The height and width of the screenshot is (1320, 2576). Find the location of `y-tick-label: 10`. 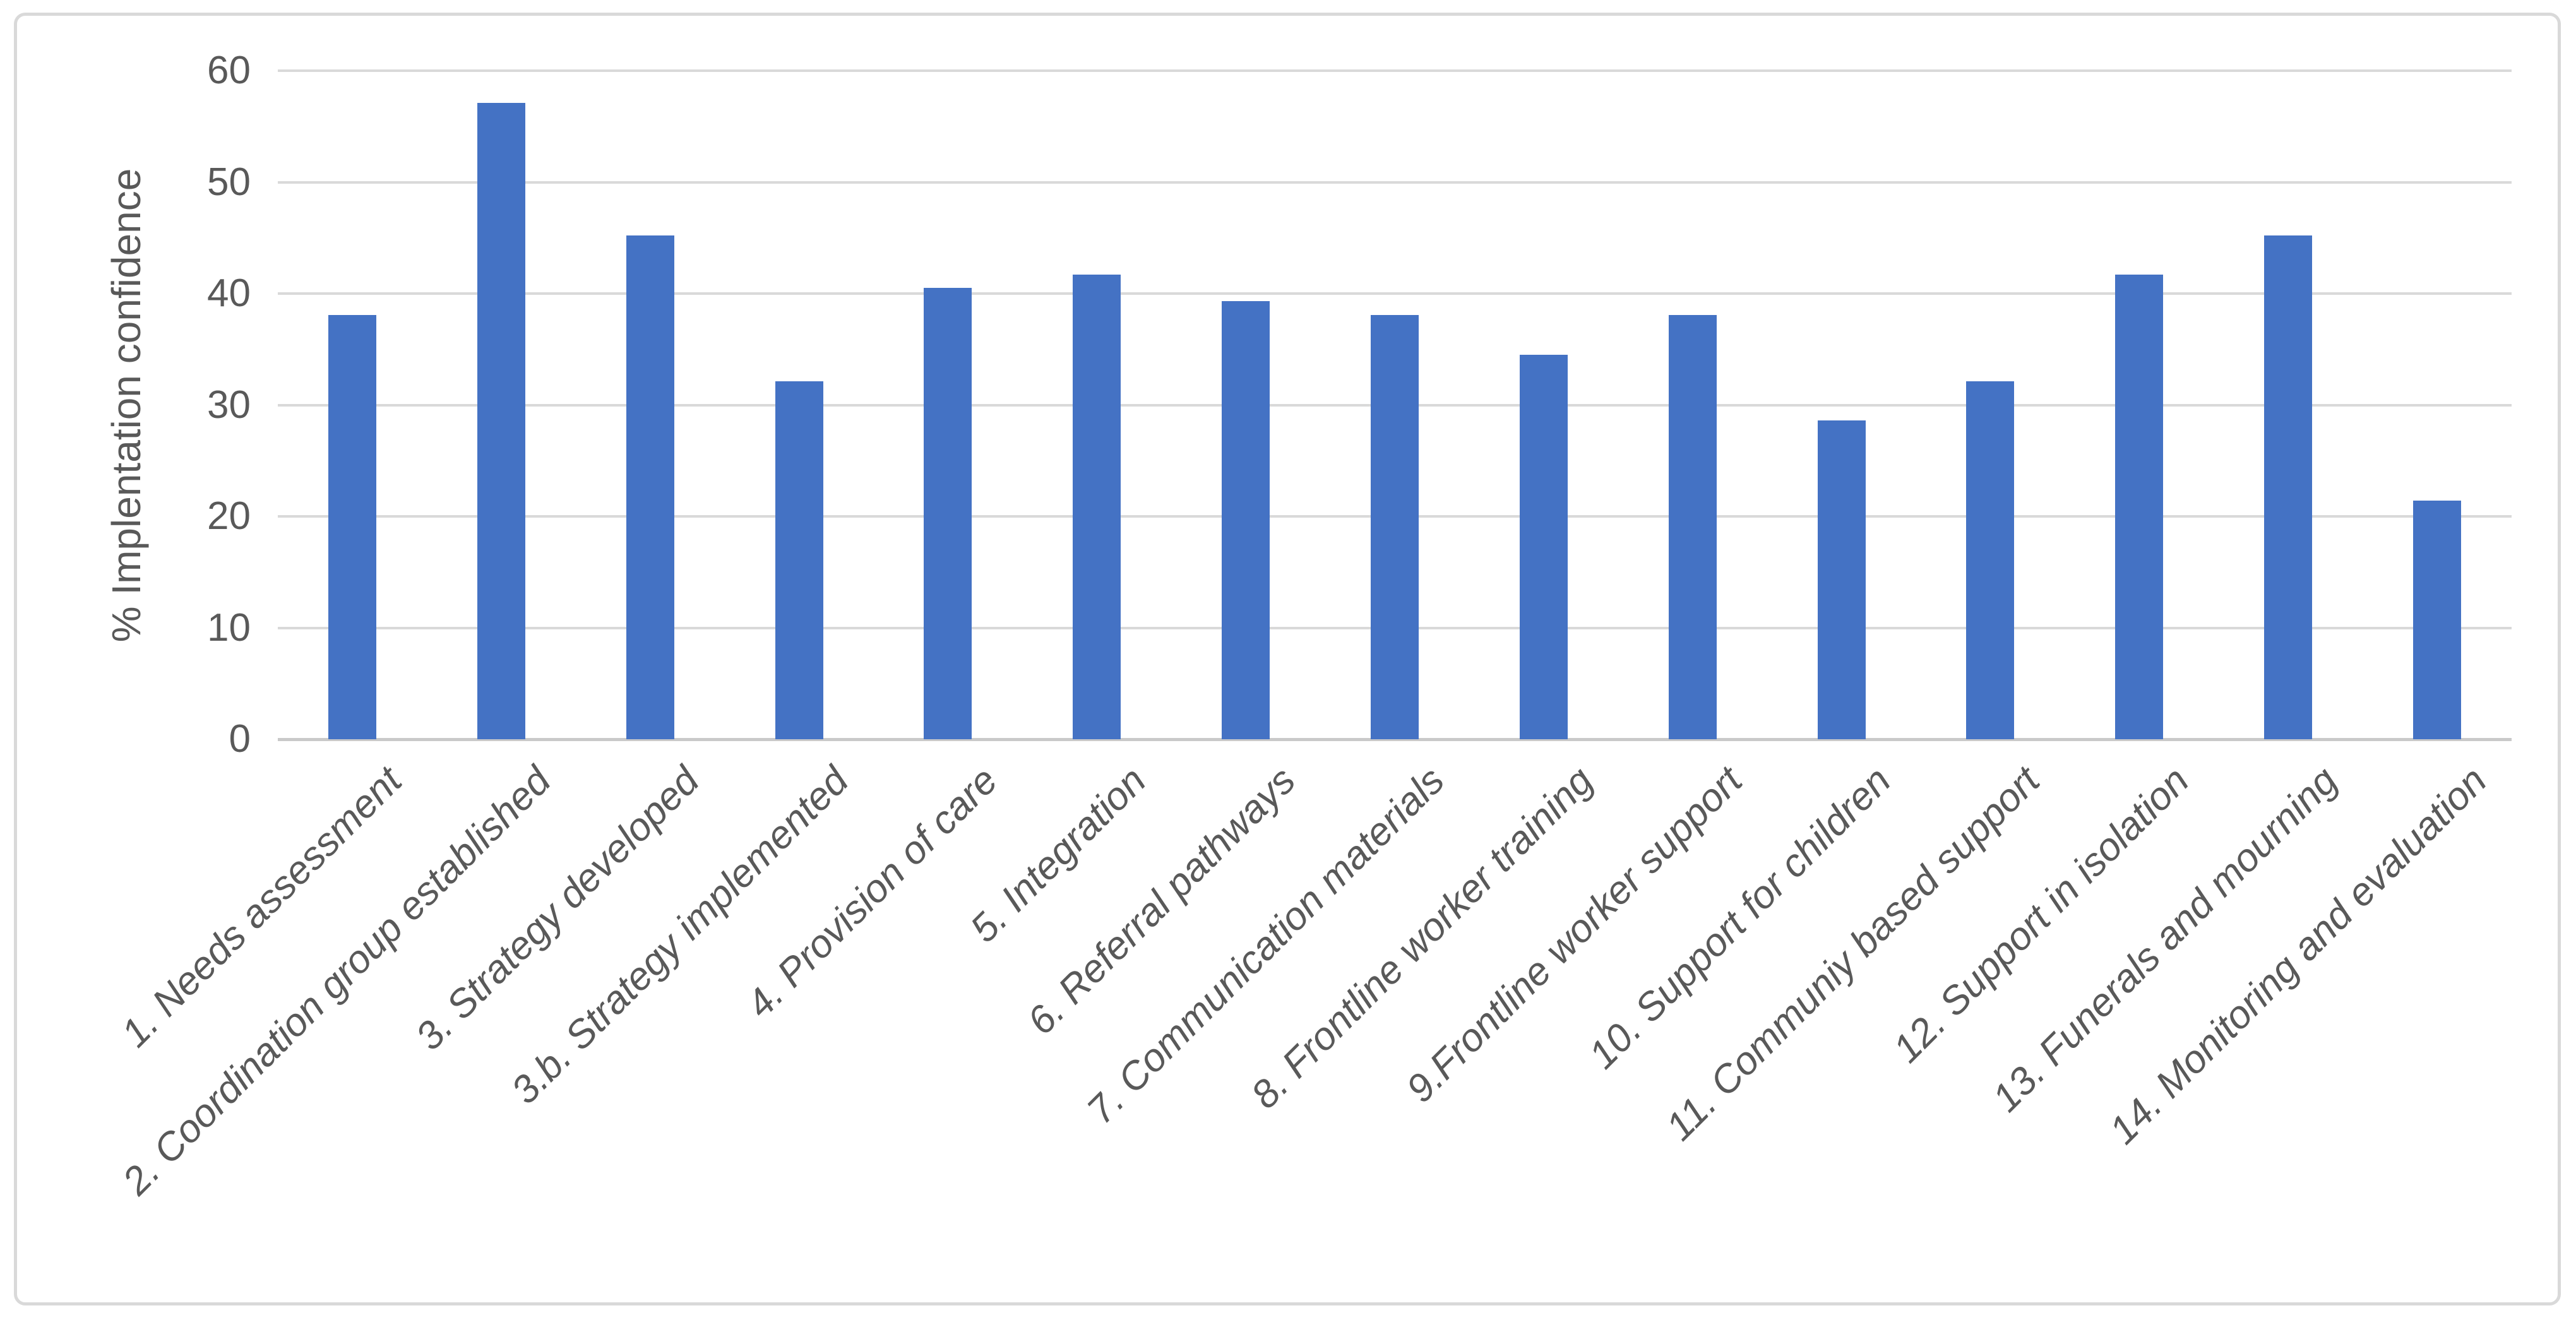

y-tick-label: 10 is located at coordinates (229, 627).